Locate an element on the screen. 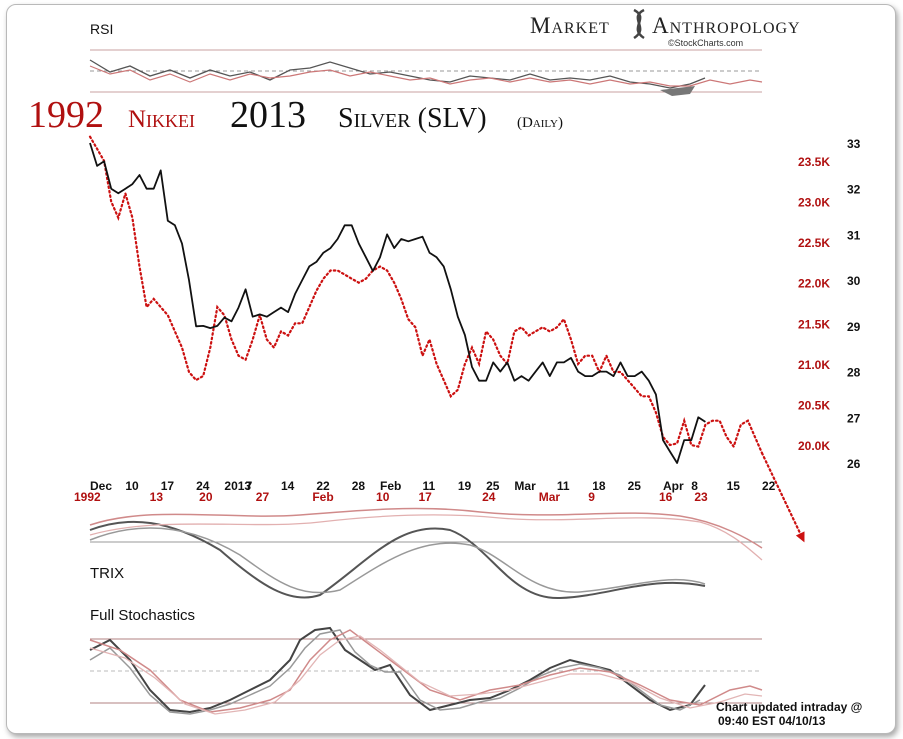 The width and height of the screenshot is (903, 739). footer-line-1: Chart updated intraday @ is located at coordinates (789, 707).